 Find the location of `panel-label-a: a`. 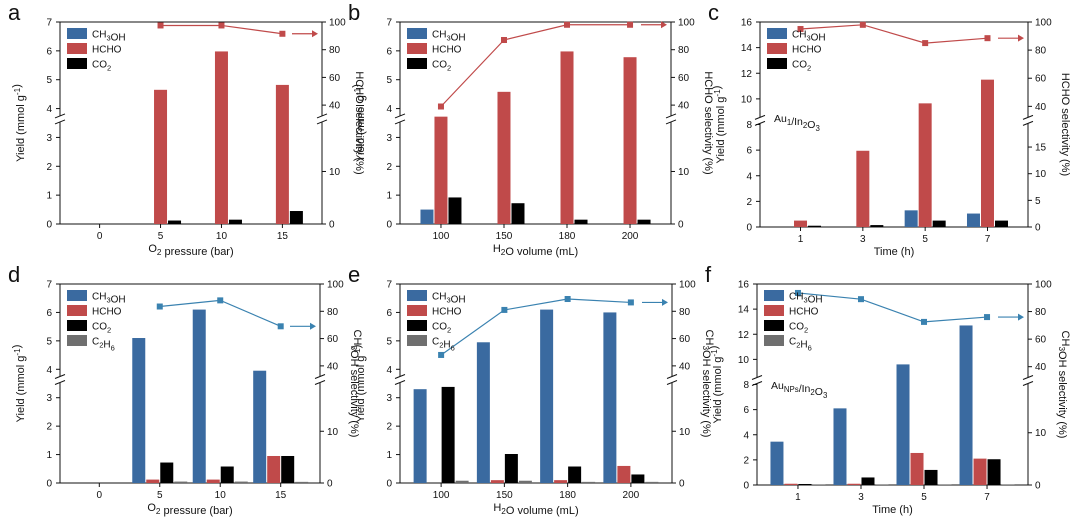

panel-label-a: a is located at coordinates (14, 12).